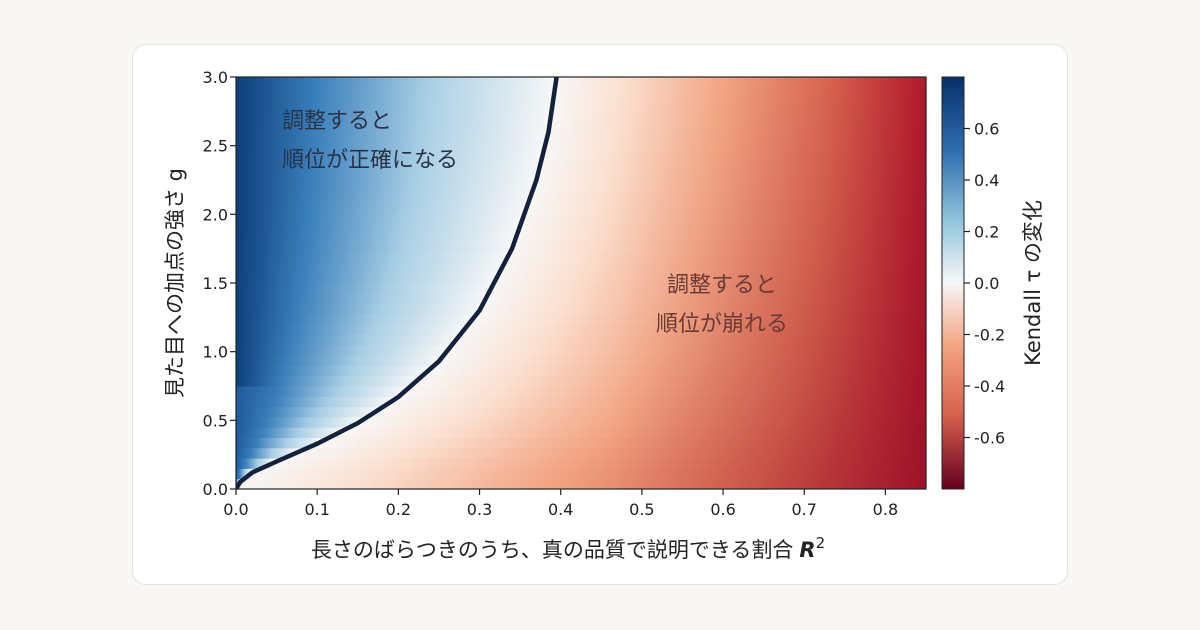 This screenshot has height=630, width=1200. Describe the element at coordinates (989, 335) in the screenshot. I see `colorbar-tick-label: -0.2` at that location.